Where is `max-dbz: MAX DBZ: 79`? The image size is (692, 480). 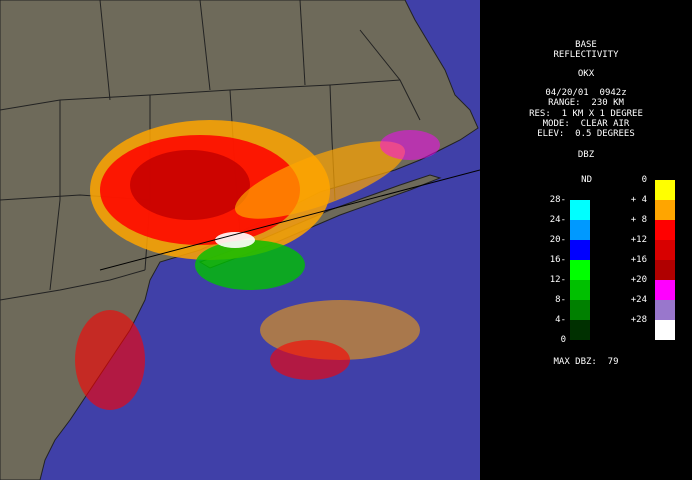
max-dbz: MAX DBZ: 79 is located at coordinates (586, 362).